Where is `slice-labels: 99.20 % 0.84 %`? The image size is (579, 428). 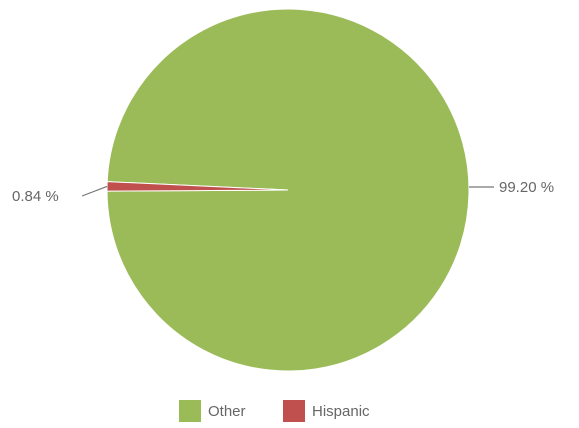 slice-labels: 99.20 % 0.84 % is located at coordinates (283, 192).